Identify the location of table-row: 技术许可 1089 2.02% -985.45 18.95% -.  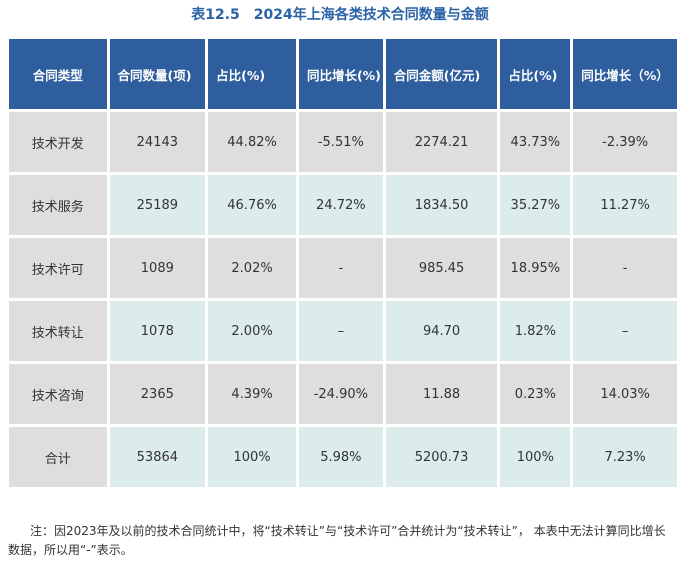
(343, 268).